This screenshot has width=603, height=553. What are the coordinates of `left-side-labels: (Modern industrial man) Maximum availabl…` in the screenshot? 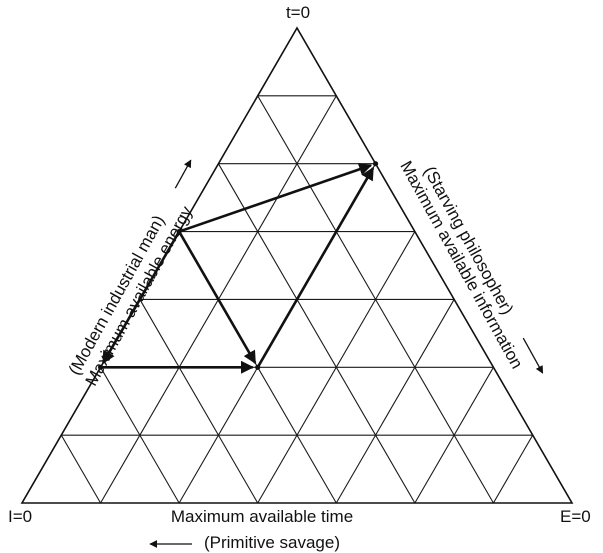 It's located at (131, 274).